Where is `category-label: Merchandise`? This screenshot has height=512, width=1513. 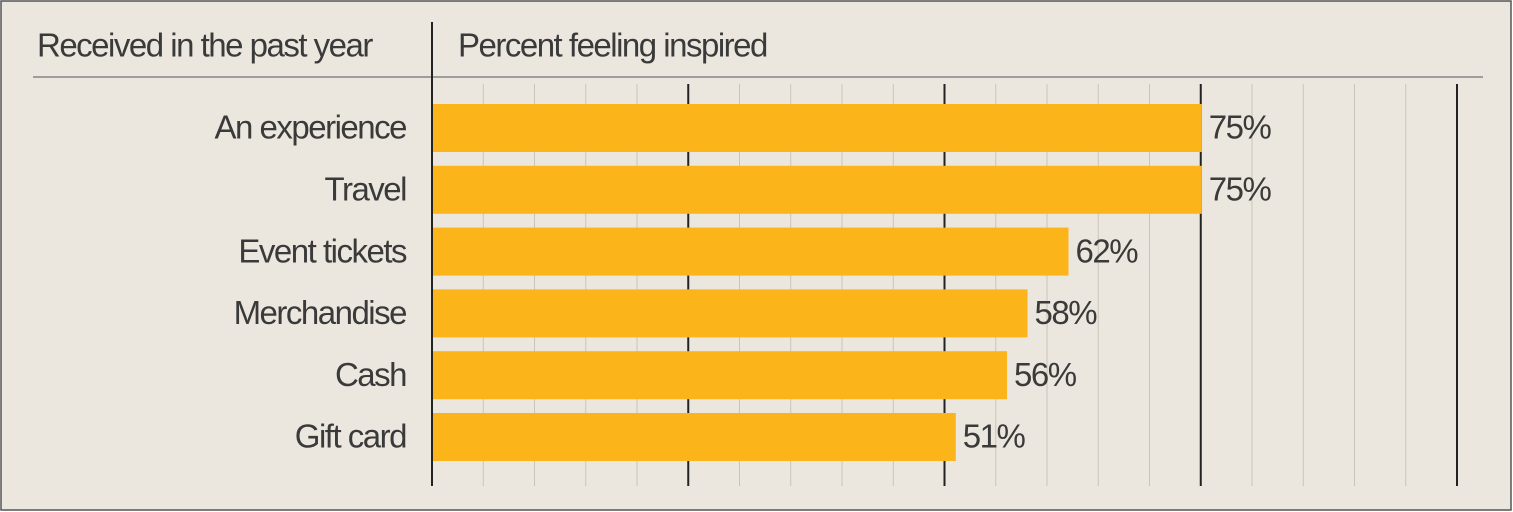
category-label: Merchandise is located at coordinates (320, 312).